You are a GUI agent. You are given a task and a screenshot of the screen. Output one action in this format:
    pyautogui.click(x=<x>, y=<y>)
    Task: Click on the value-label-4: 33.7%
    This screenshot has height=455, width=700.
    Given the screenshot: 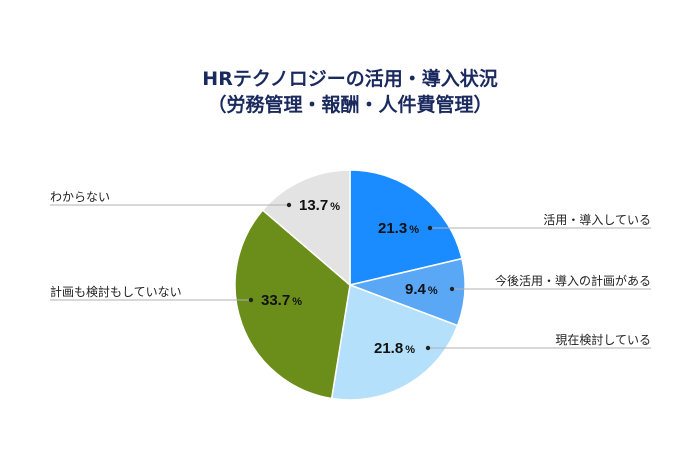 What is the action you would take?
    pyautogui.click(x=281, y=300)
    